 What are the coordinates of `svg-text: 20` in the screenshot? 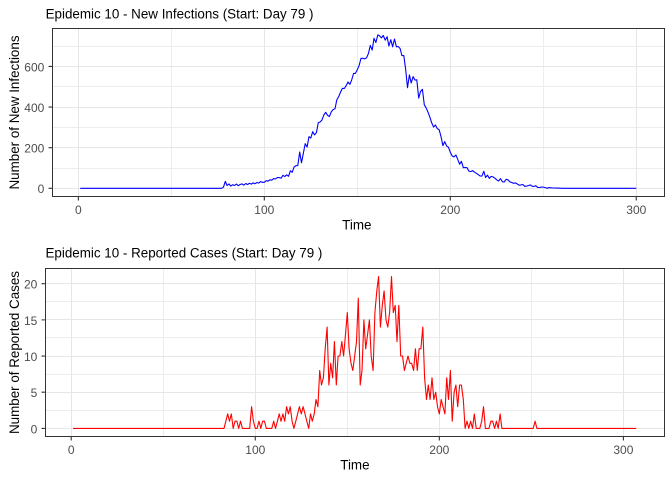 It's located at (31, 285).